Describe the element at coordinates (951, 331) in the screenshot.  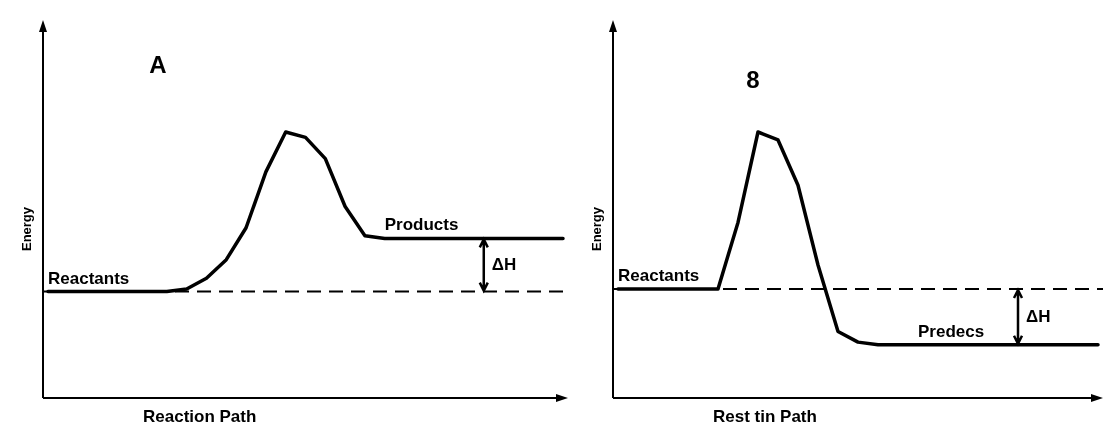
I see `annotation: Predecs` at that location.